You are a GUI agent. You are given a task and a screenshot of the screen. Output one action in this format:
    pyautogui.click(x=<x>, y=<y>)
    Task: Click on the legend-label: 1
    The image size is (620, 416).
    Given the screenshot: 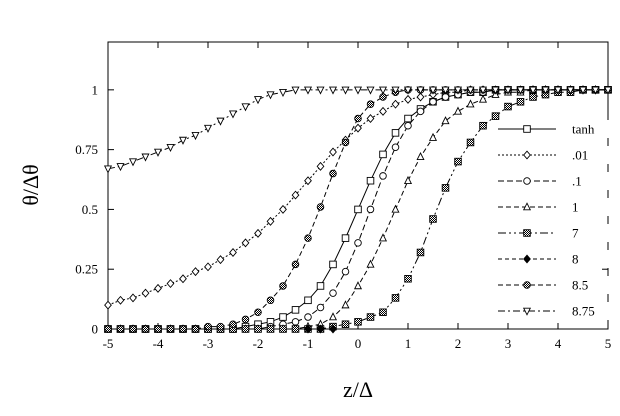 What is the action you would take?
    pyautogui.click(x=575, y=207)
    